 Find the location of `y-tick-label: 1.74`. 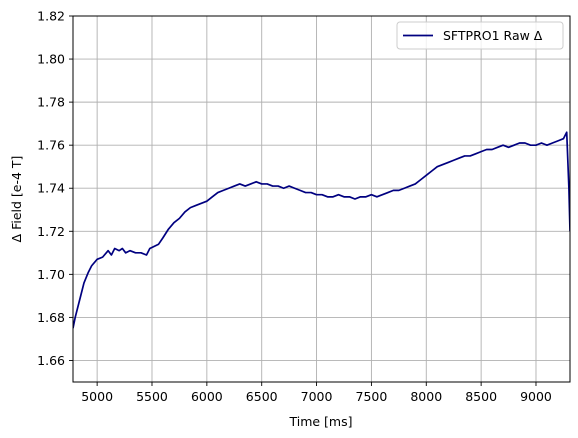

y-tick-label: 1.74 is located at coordinates (51, 188).